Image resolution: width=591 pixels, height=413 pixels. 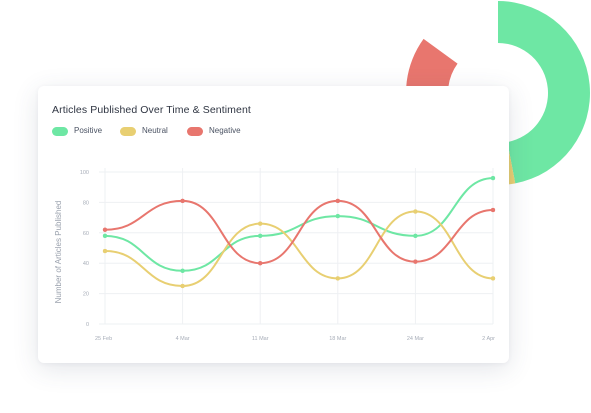 What do you see at coordinates (195, 131) in the screenshot?
I see `legend-swatch-negative` at bounding box center [195, 131].